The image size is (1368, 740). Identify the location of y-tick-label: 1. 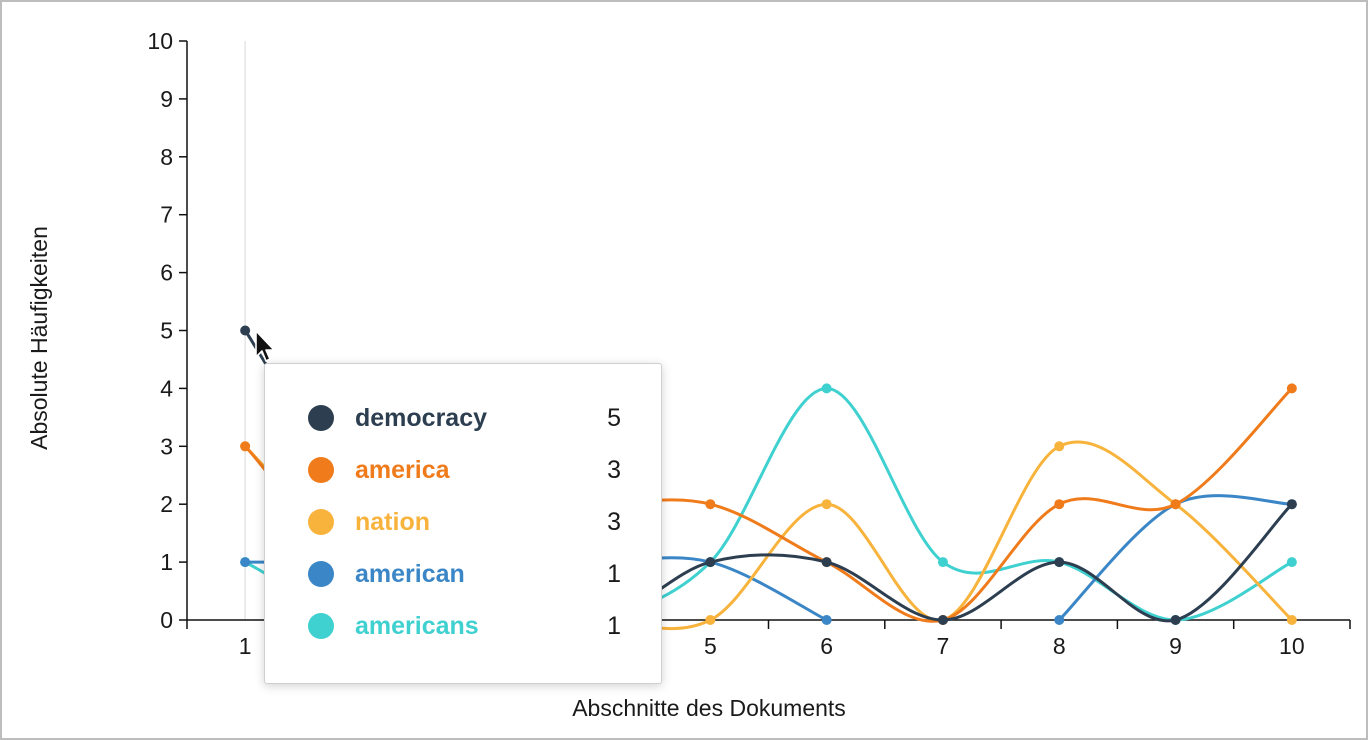
(166, 562).